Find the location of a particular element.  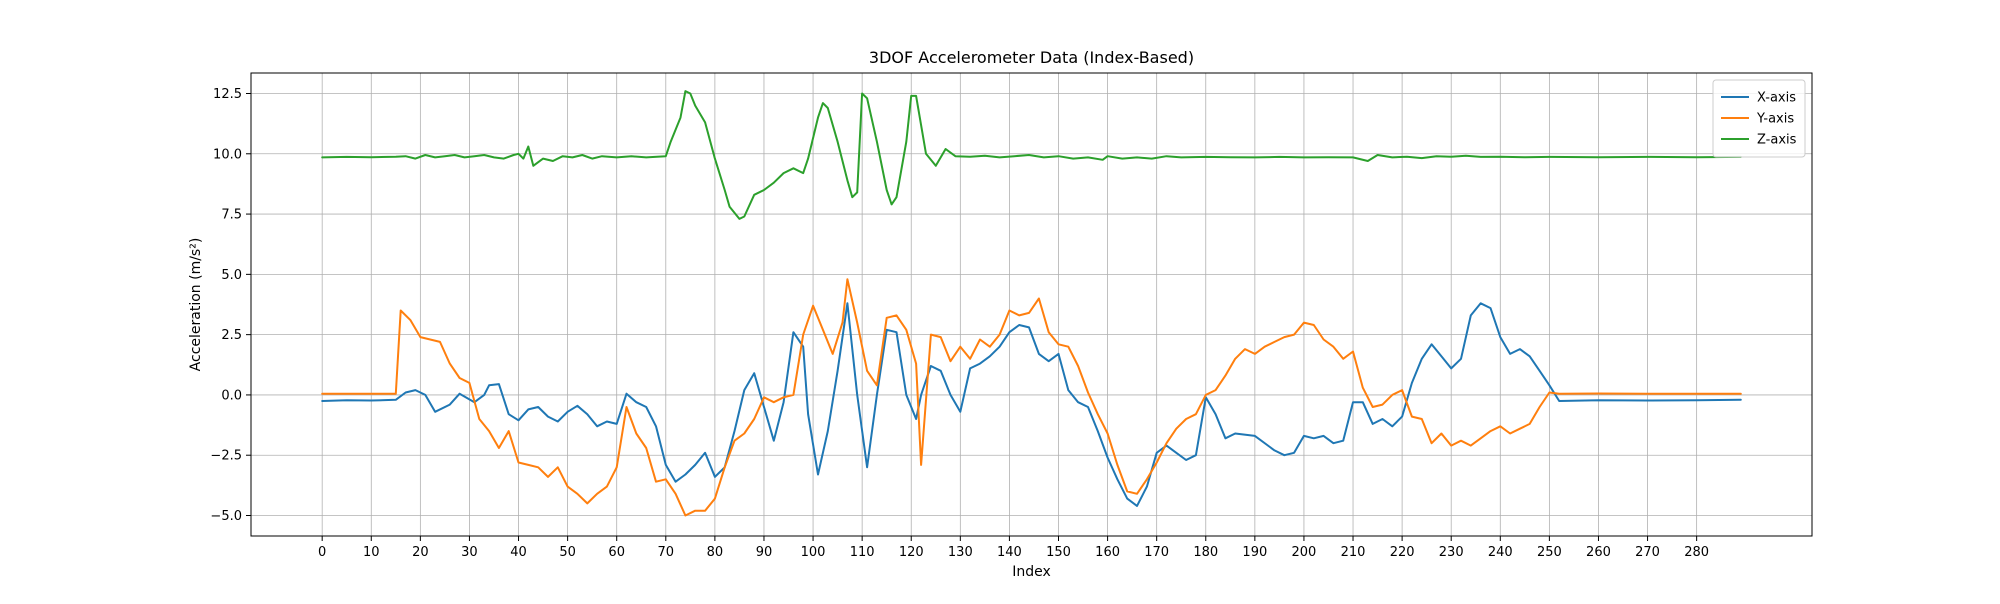

legend-label-x-axis: X-axis is located at coordinates (1776, 98).